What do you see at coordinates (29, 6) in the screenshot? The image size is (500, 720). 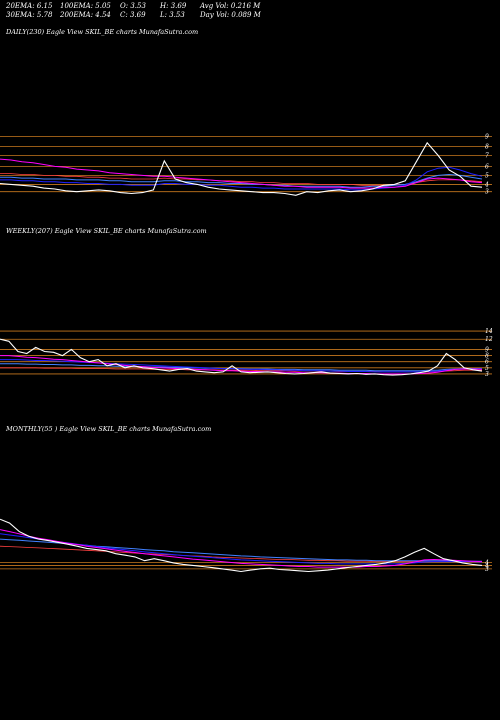 I see `stat-20ema: 20EMA: 6.15` at bounding box center [29, 6].